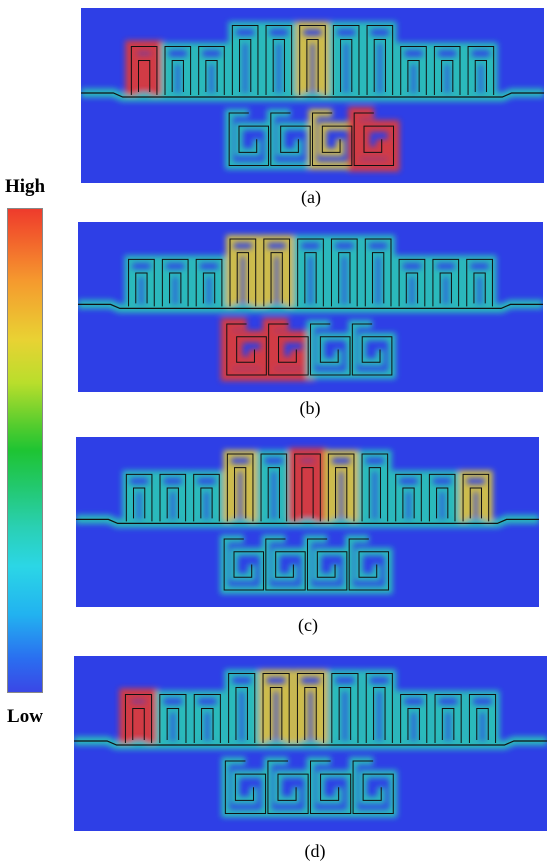 The height and width of the screenshot is (866, 550). What do you see at coordinates (25, 450) in the screenshot?
I see `colorbar` at bounding box center [25, 450].